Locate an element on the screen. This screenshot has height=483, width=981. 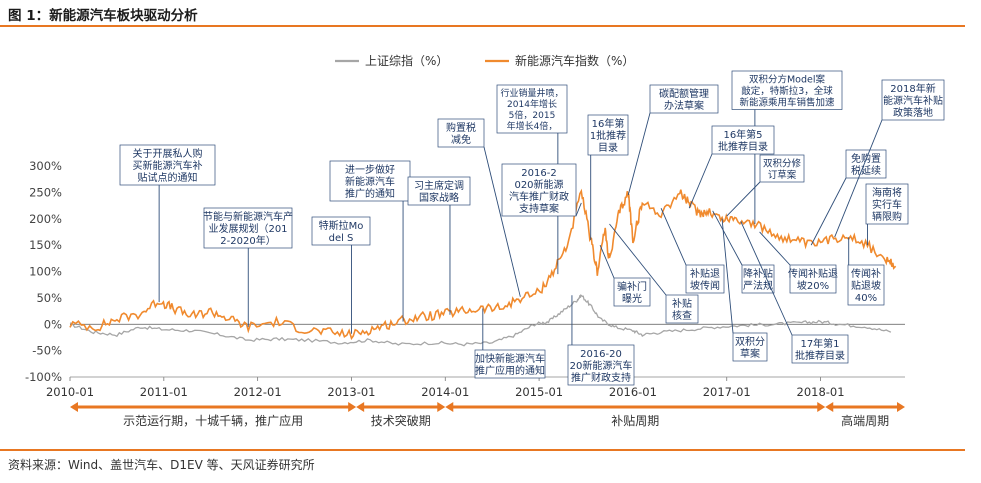
callout-text: 国家战略 is located at coordinates (439, 197).